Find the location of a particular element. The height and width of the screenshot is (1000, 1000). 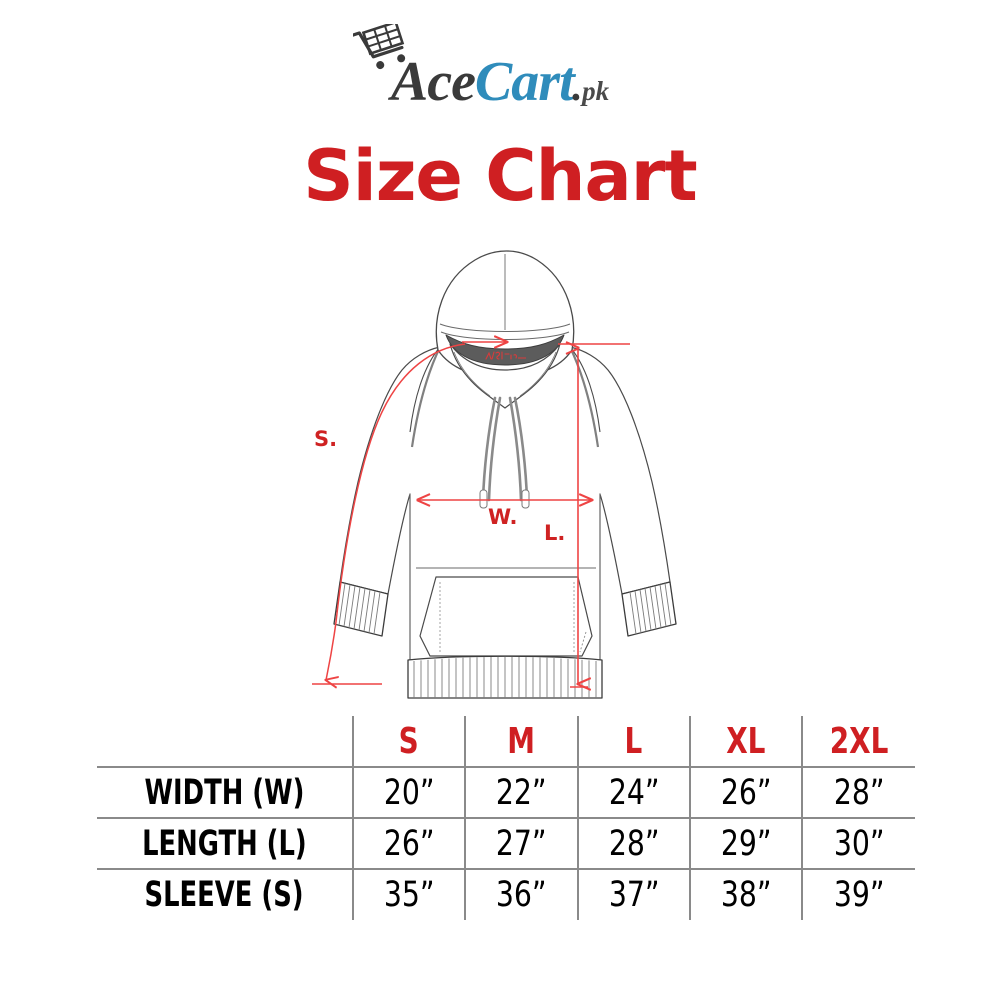

size-header-l: L is located at coordinates (633, 741).